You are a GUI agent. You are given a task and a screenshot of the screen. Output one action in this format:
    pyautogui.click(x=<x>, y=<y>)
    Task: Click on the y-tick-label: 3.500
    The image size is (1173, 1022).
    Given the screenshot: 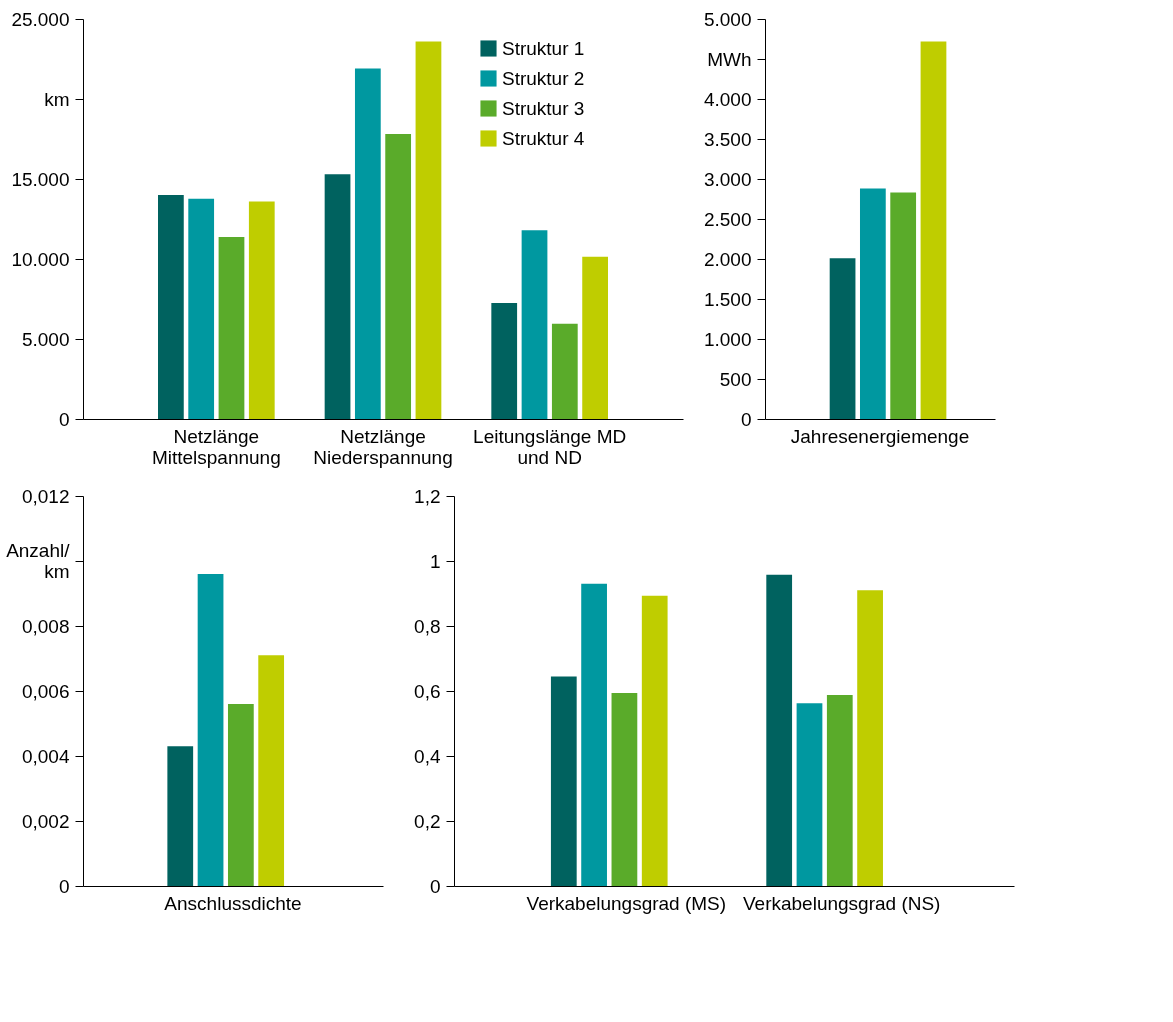 What is the action you would take?
    pyautogui.click(x=727, y=139)
    